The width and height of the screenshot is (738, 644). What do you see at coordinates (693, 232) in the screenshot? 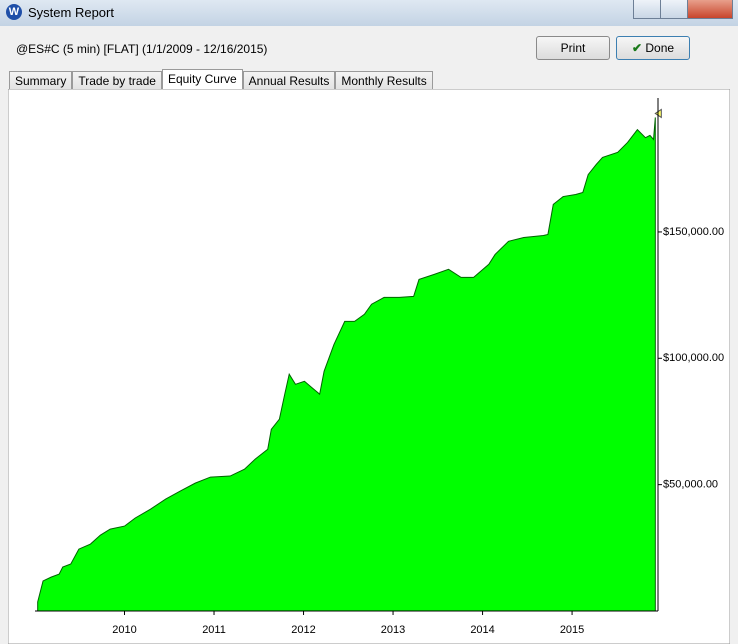
I see `y-tick-label: $150,000.00` at bounding box center [693, 232].